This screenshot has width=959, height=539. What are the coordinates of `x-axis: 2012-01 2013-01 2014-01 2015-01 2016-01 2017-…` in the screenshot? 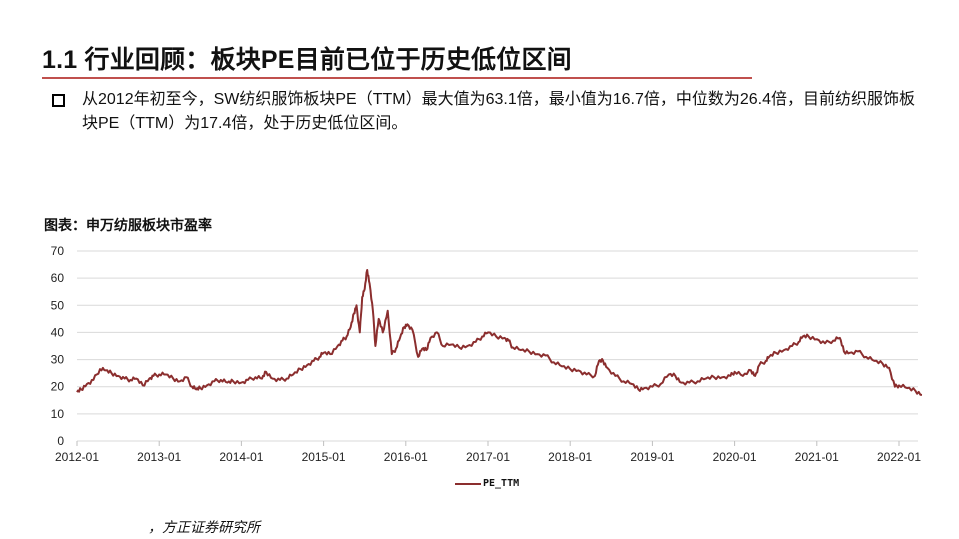 It's located at (488, 452).